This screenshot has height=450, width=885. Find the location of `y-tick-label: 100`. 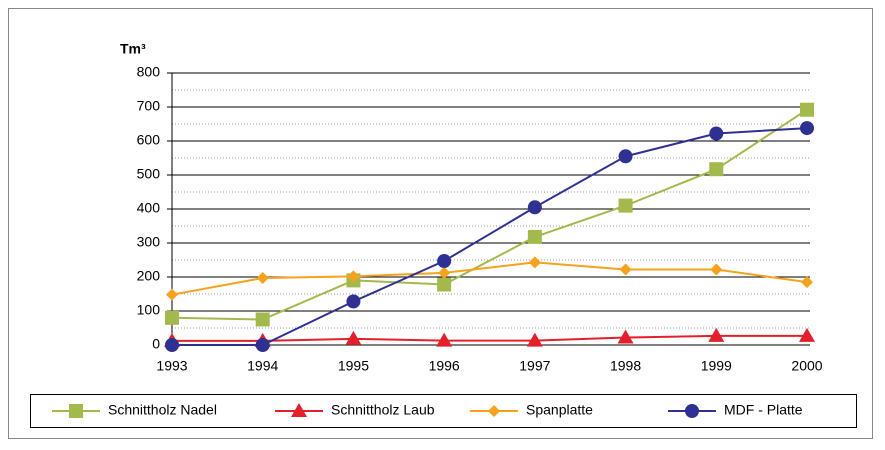

y-tick-label: 100 is located at coordinates (149, 310).